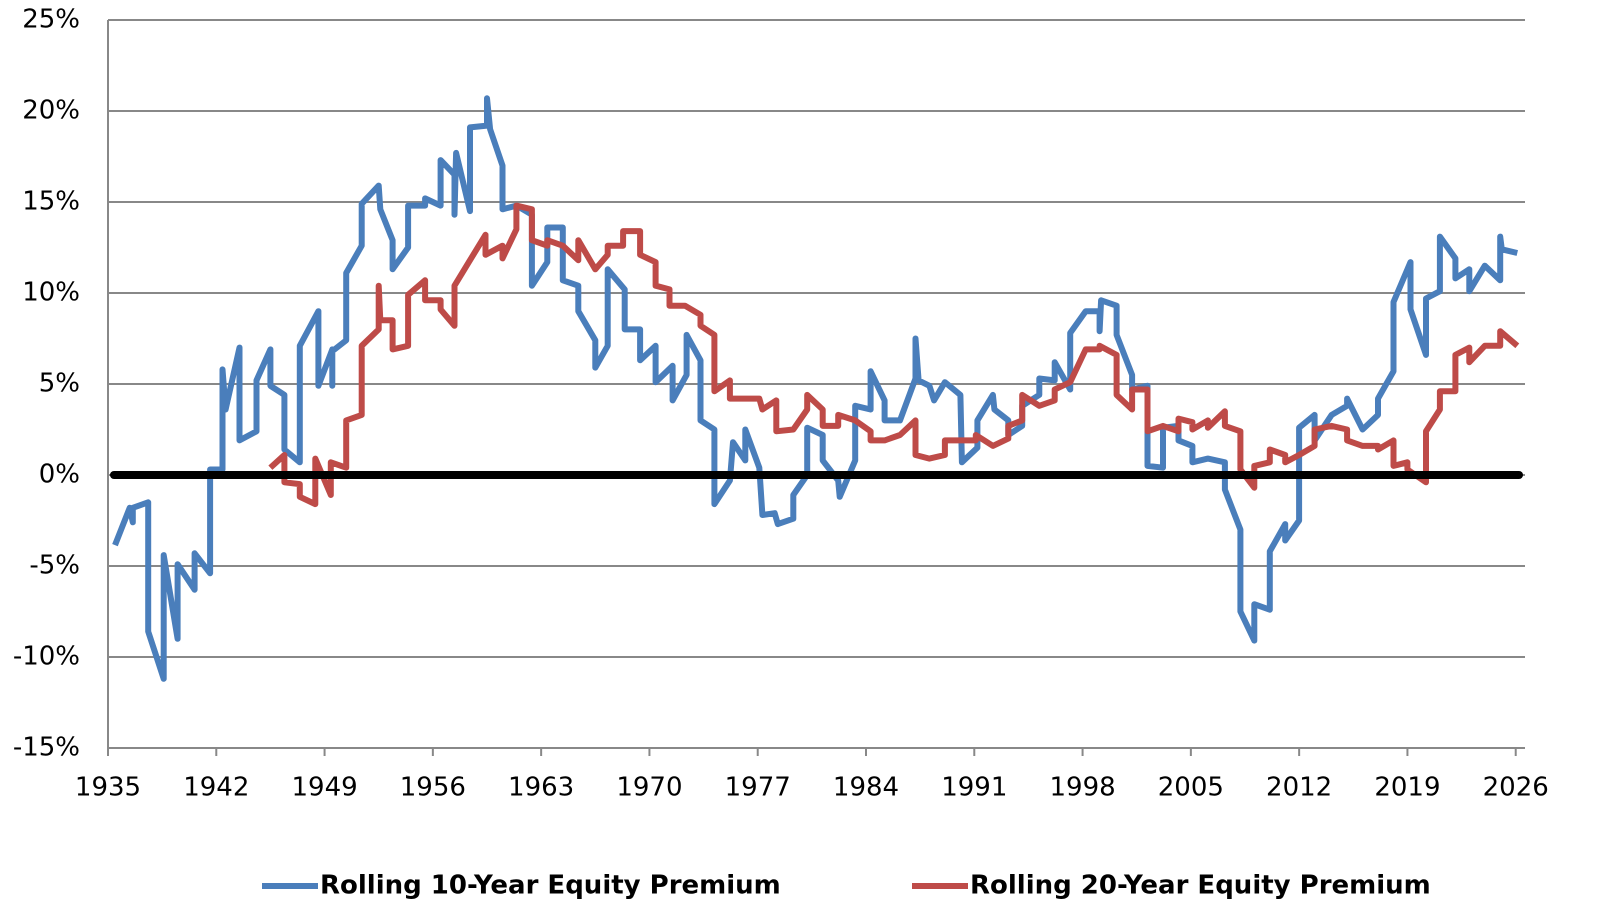 Image resolution: width=1606 pixels, height=924 pixels. I want to click on x-tick-label: 2019, so click(1407, 788).